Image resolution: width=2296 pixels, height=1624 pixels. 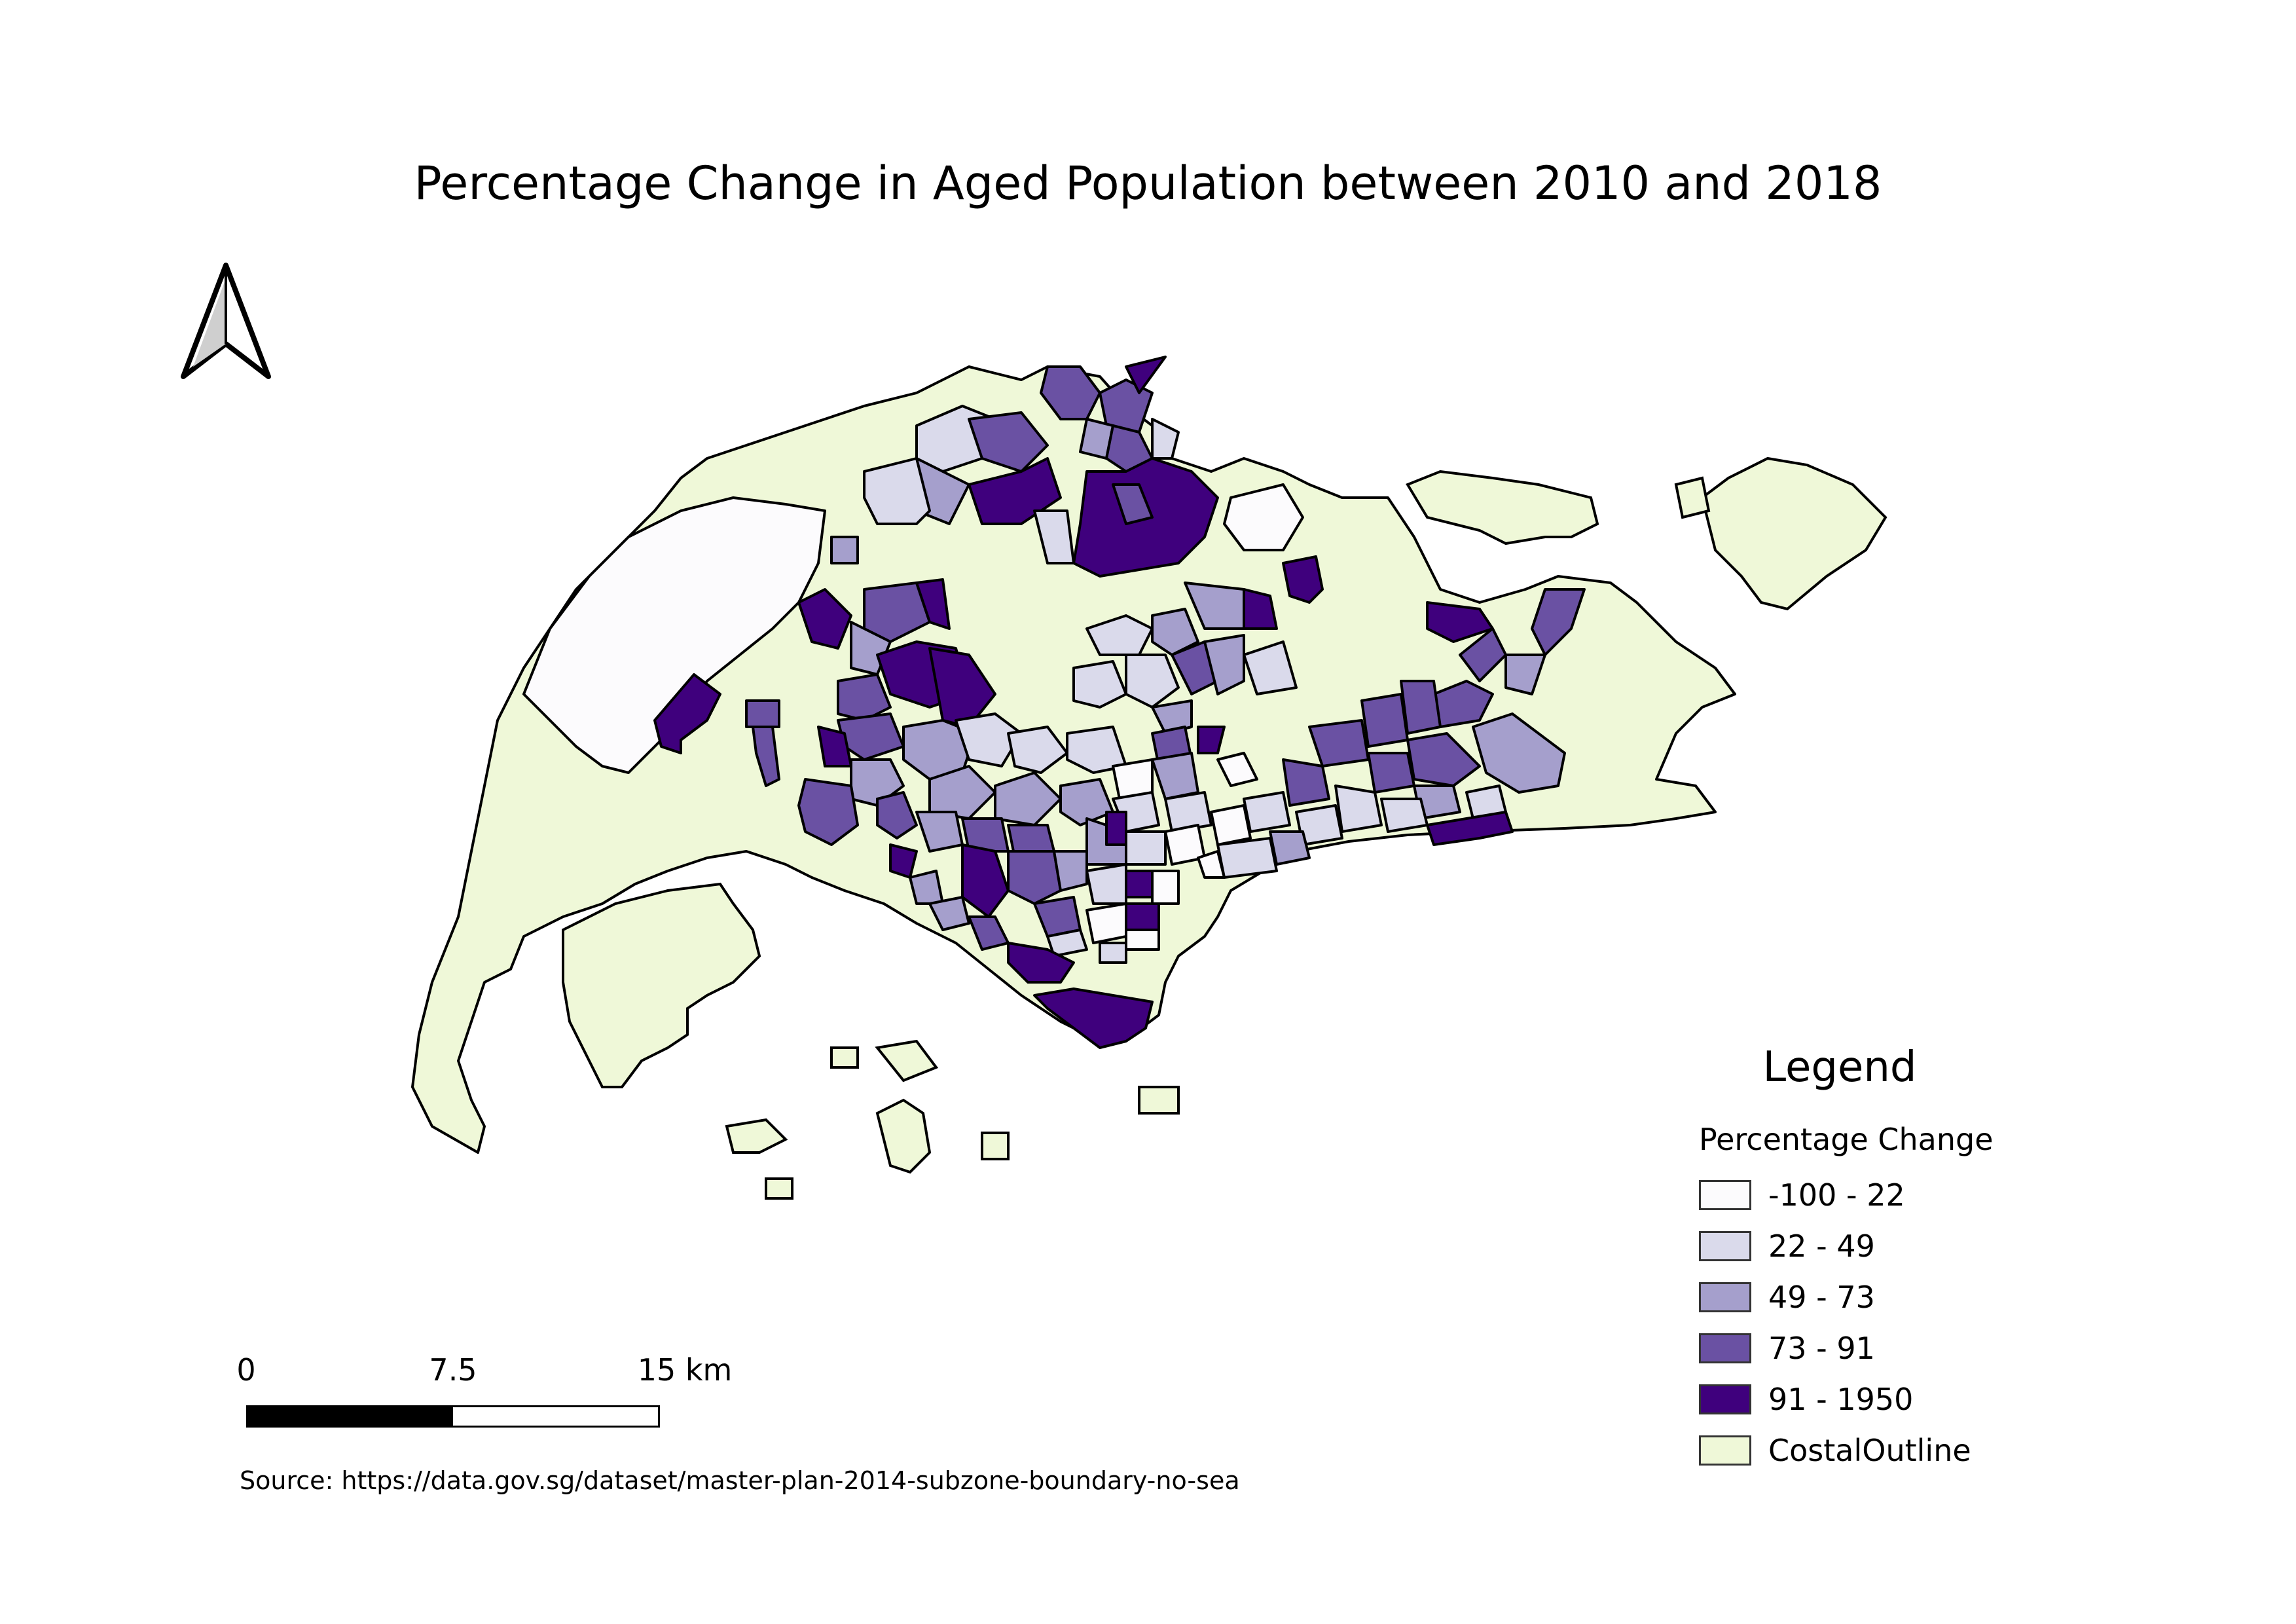 What do you see at coordinates (1841, 1399) in the screenshot?
I see `legend-label: 91 - 1950` at bounding box center [1841, 1399].